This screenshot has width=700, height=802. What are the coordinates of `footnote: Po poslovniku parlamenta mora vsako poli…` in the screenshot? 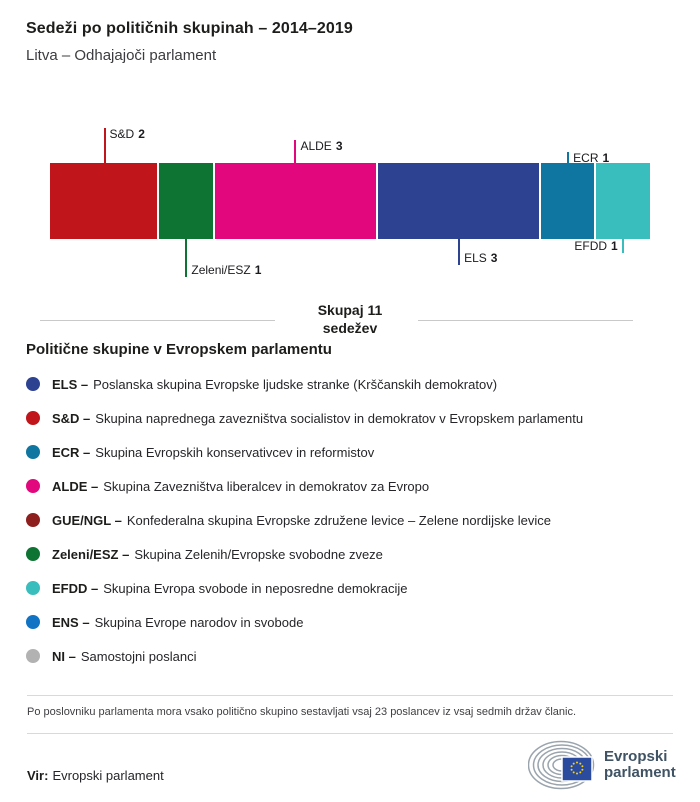 It's located at (302, 712).